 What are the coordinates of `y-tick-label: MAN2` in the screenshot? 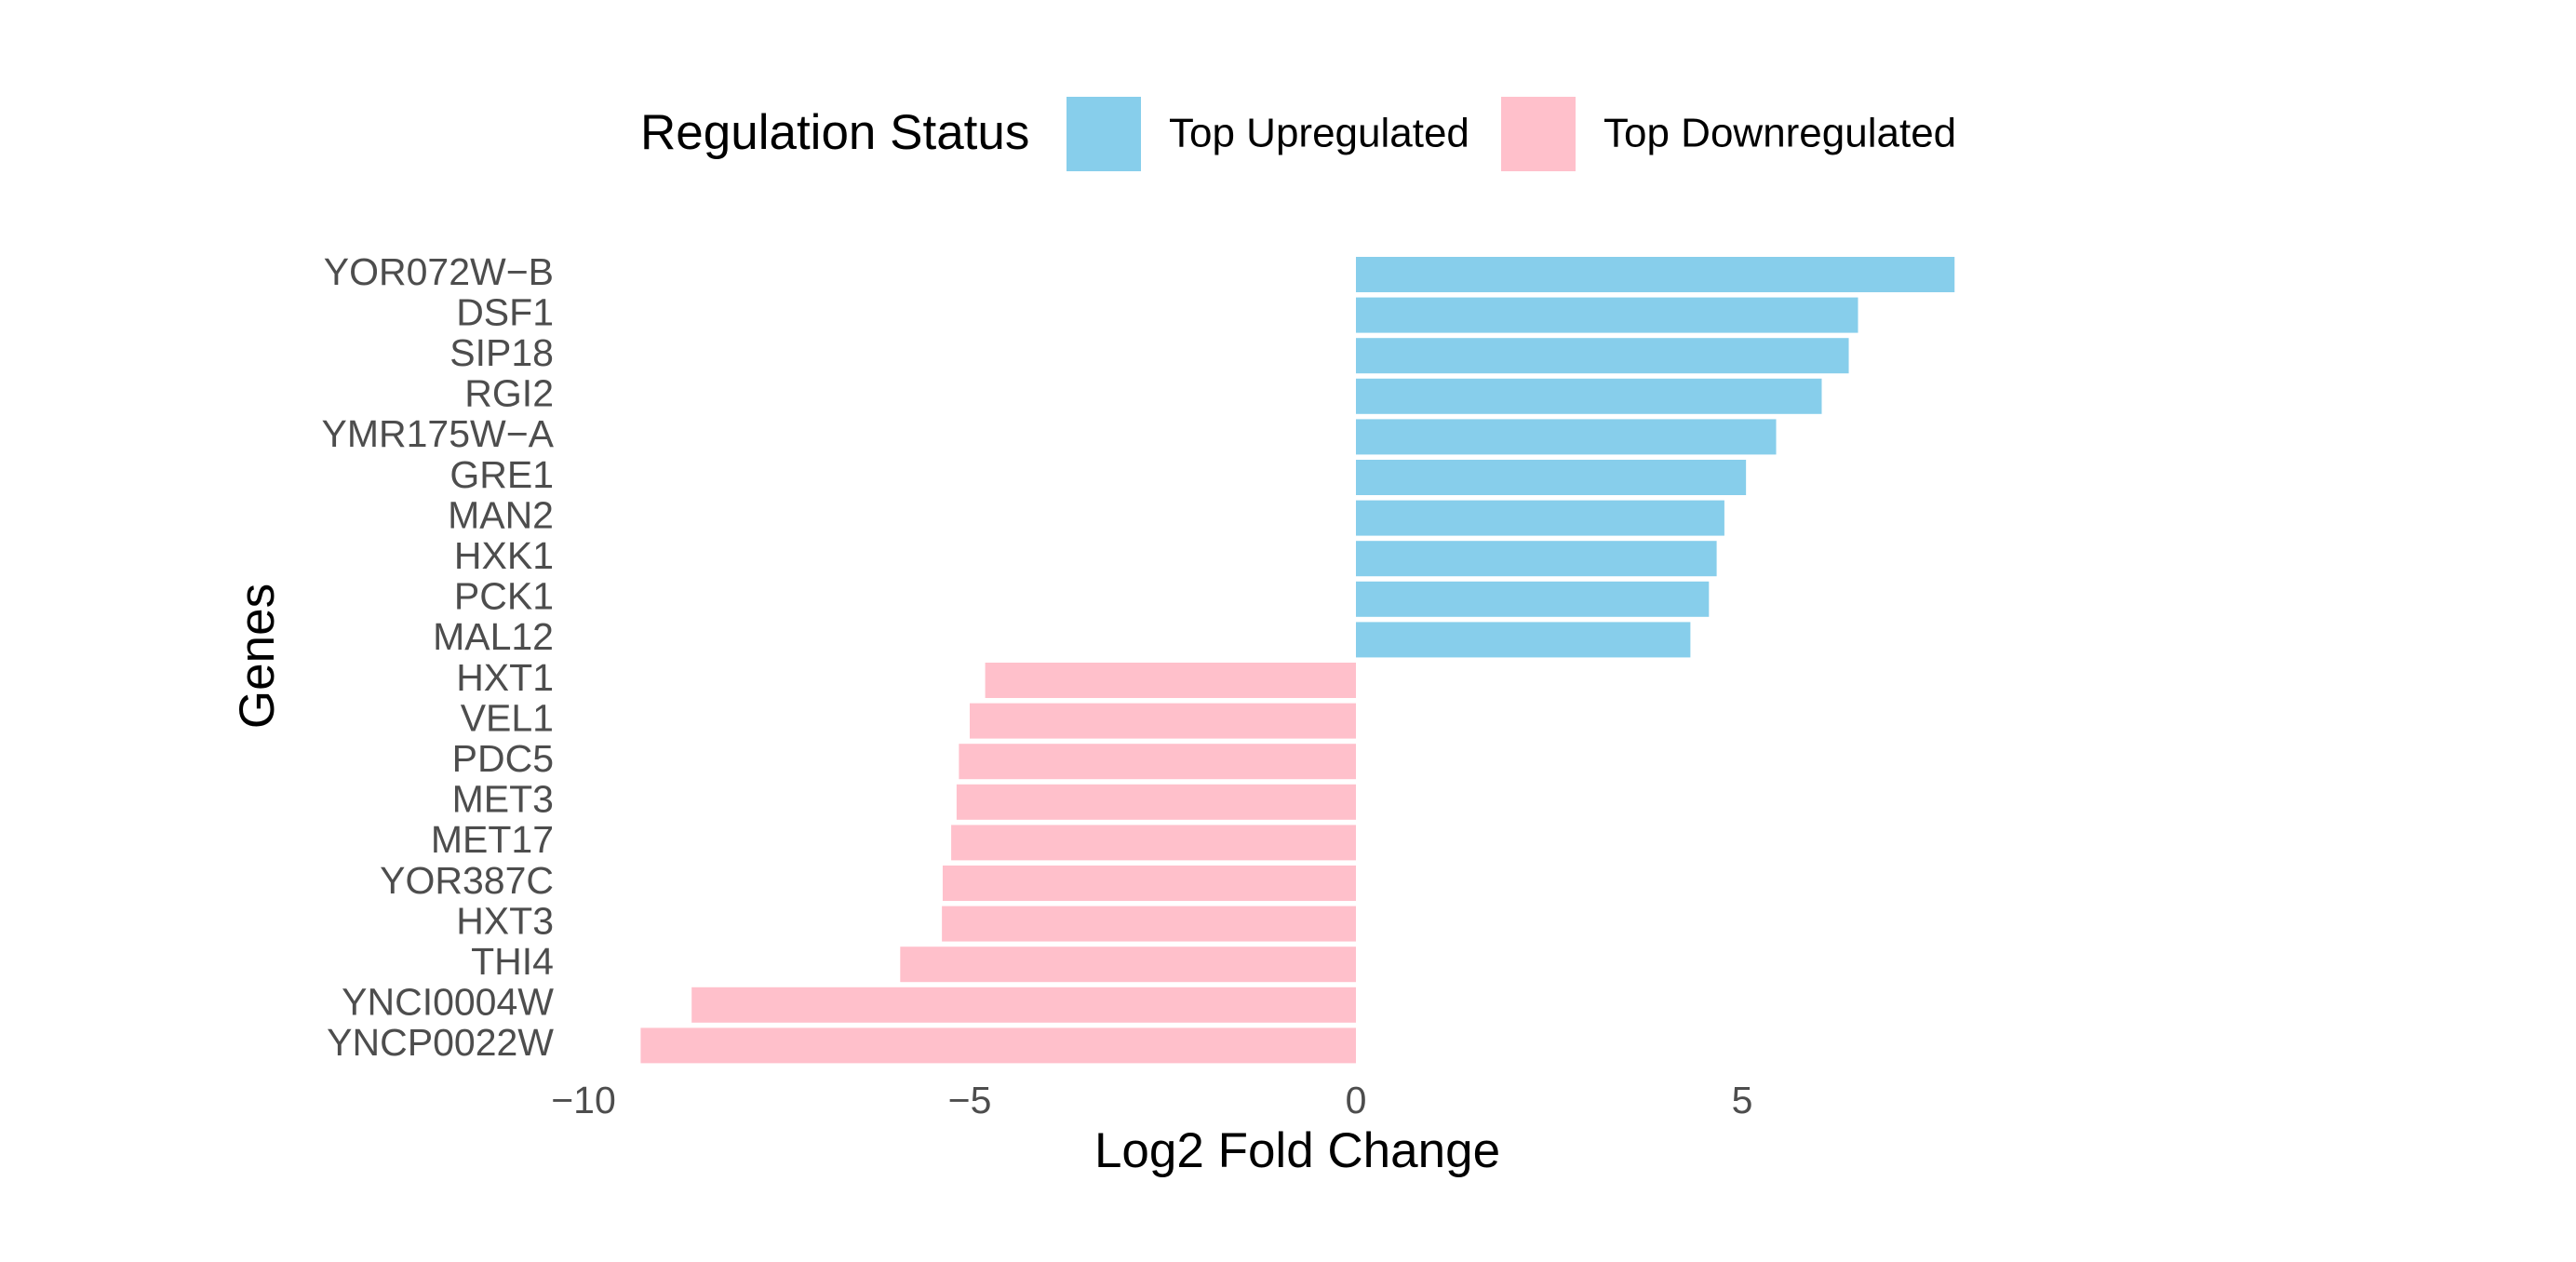 It's located at (501, 514).